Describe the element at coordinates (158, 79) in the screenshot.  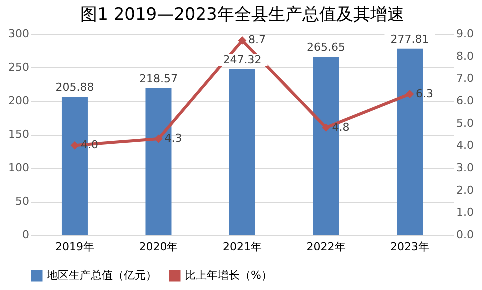
I see `data-label: 218.57` at that location.